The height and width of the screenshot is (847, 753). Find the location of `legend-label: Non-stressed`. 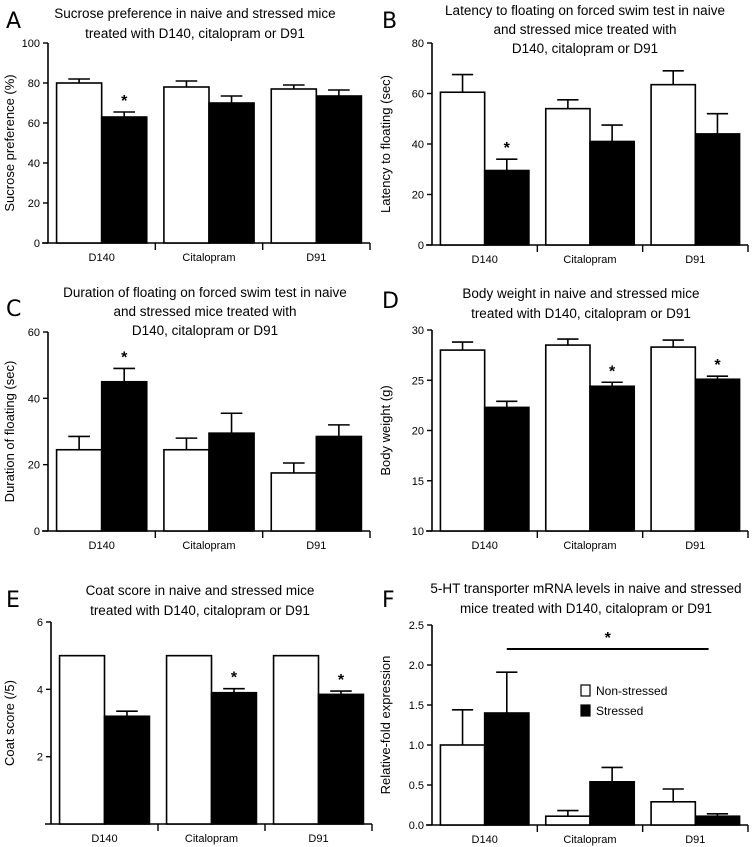

legend-label: Non-stressed is located at coordinates (631, 691).